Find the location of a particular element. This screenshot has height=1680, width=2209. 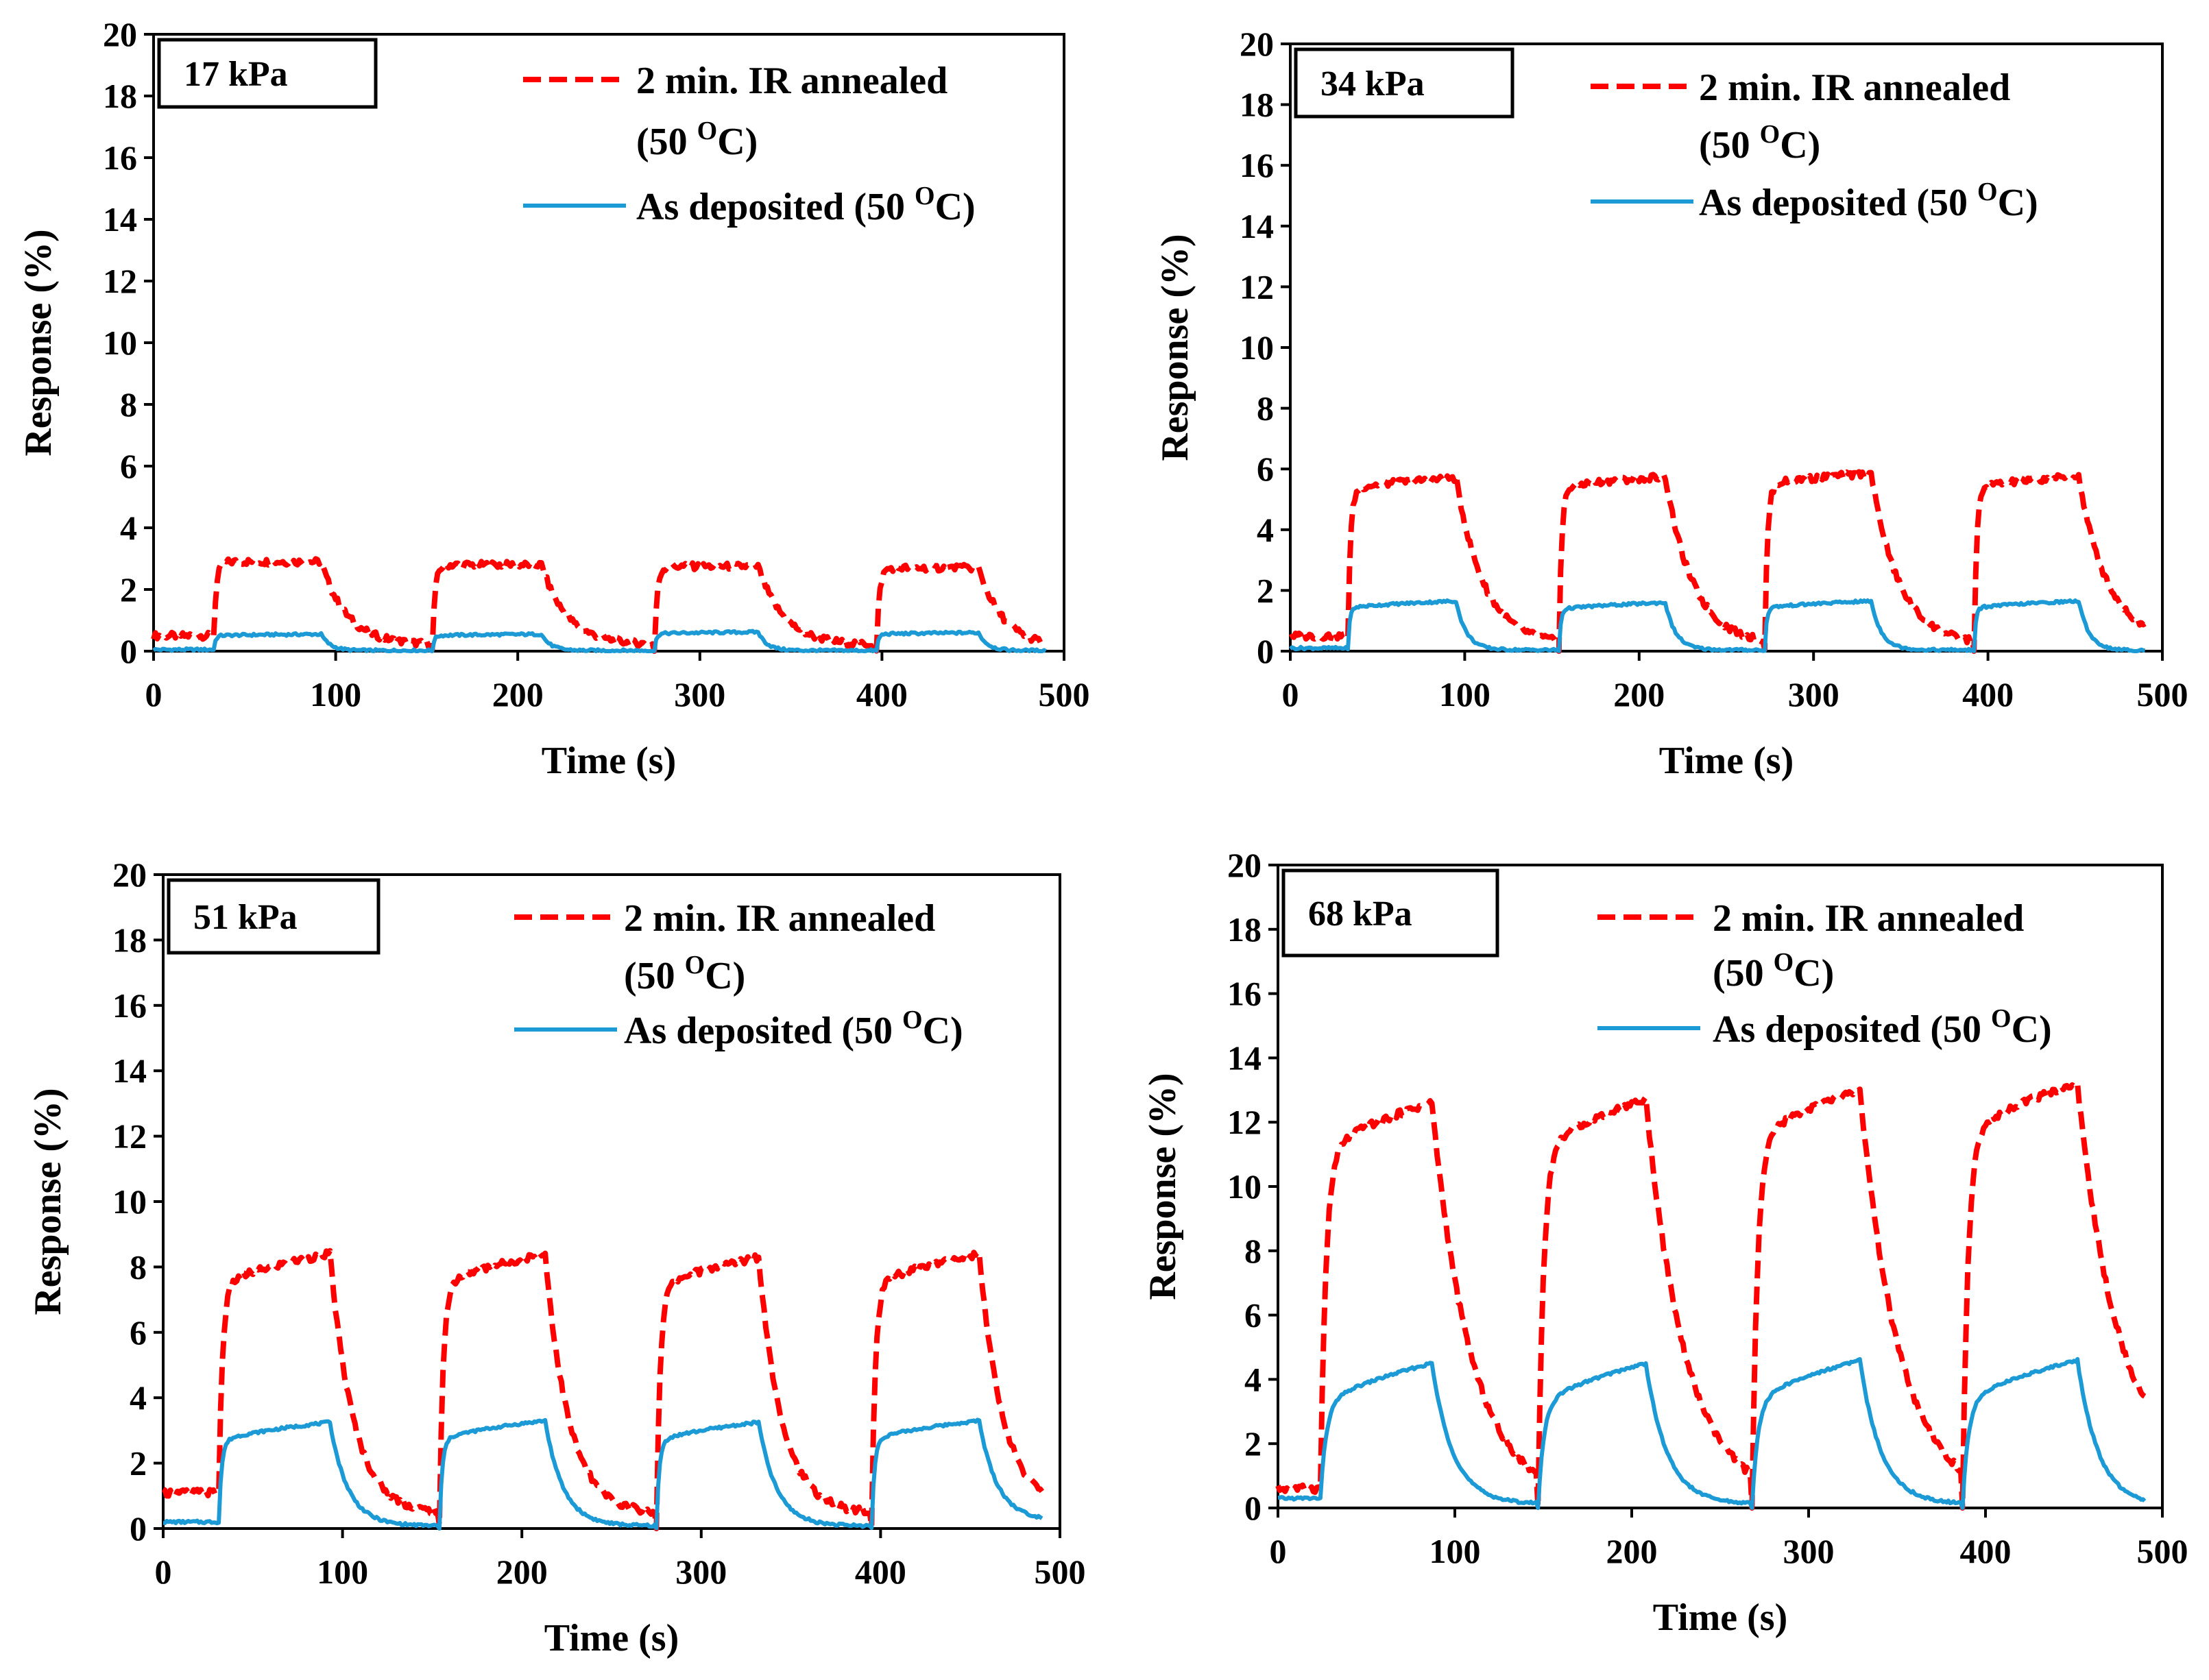

panel-label: 34 kPa is located at coordinates (1372, 84).